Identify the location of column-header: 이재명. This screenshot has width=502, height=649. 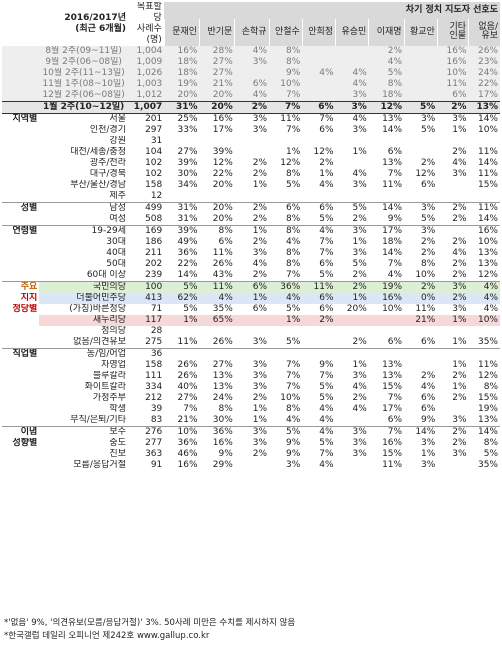
(386, 32).